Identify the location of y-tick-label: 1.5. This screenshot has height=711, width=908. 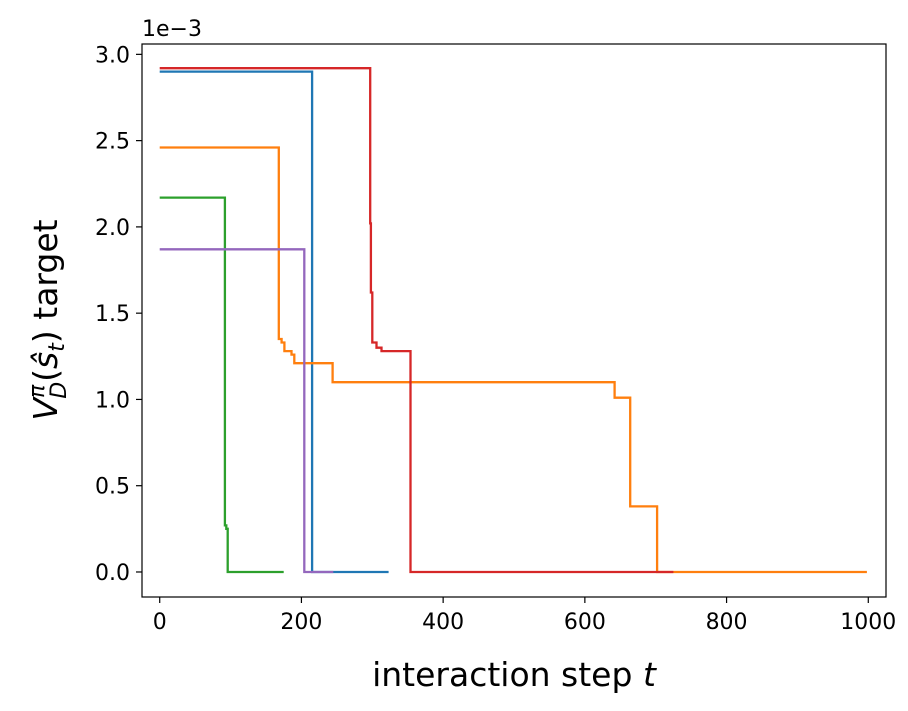
(112, 314).